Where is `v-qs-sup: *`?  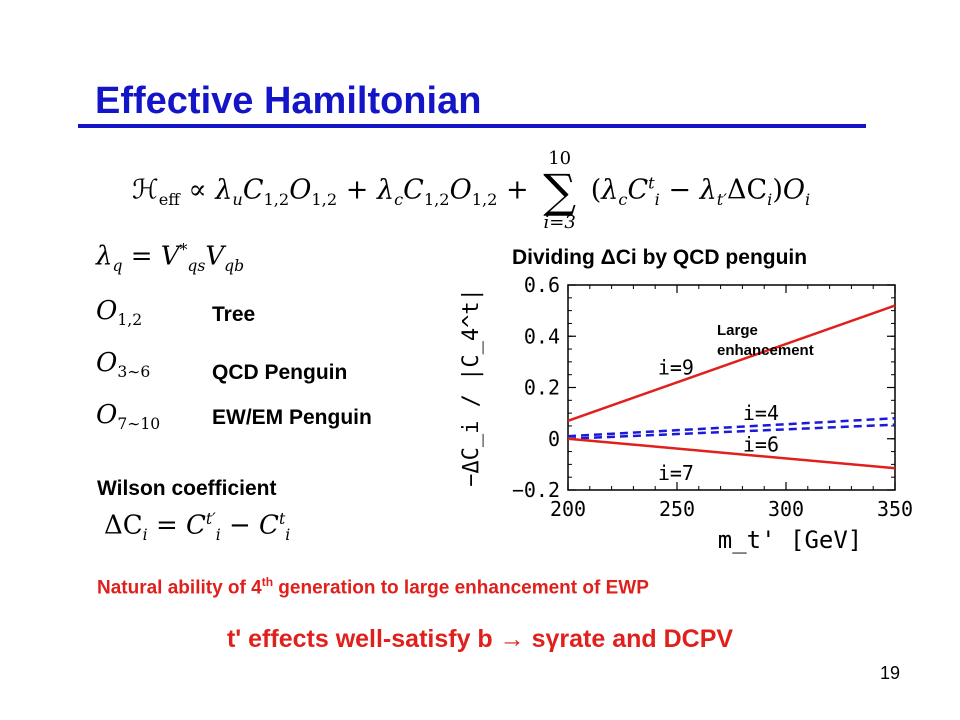
v-qs-sup: * is located at coordinates (183, 250).